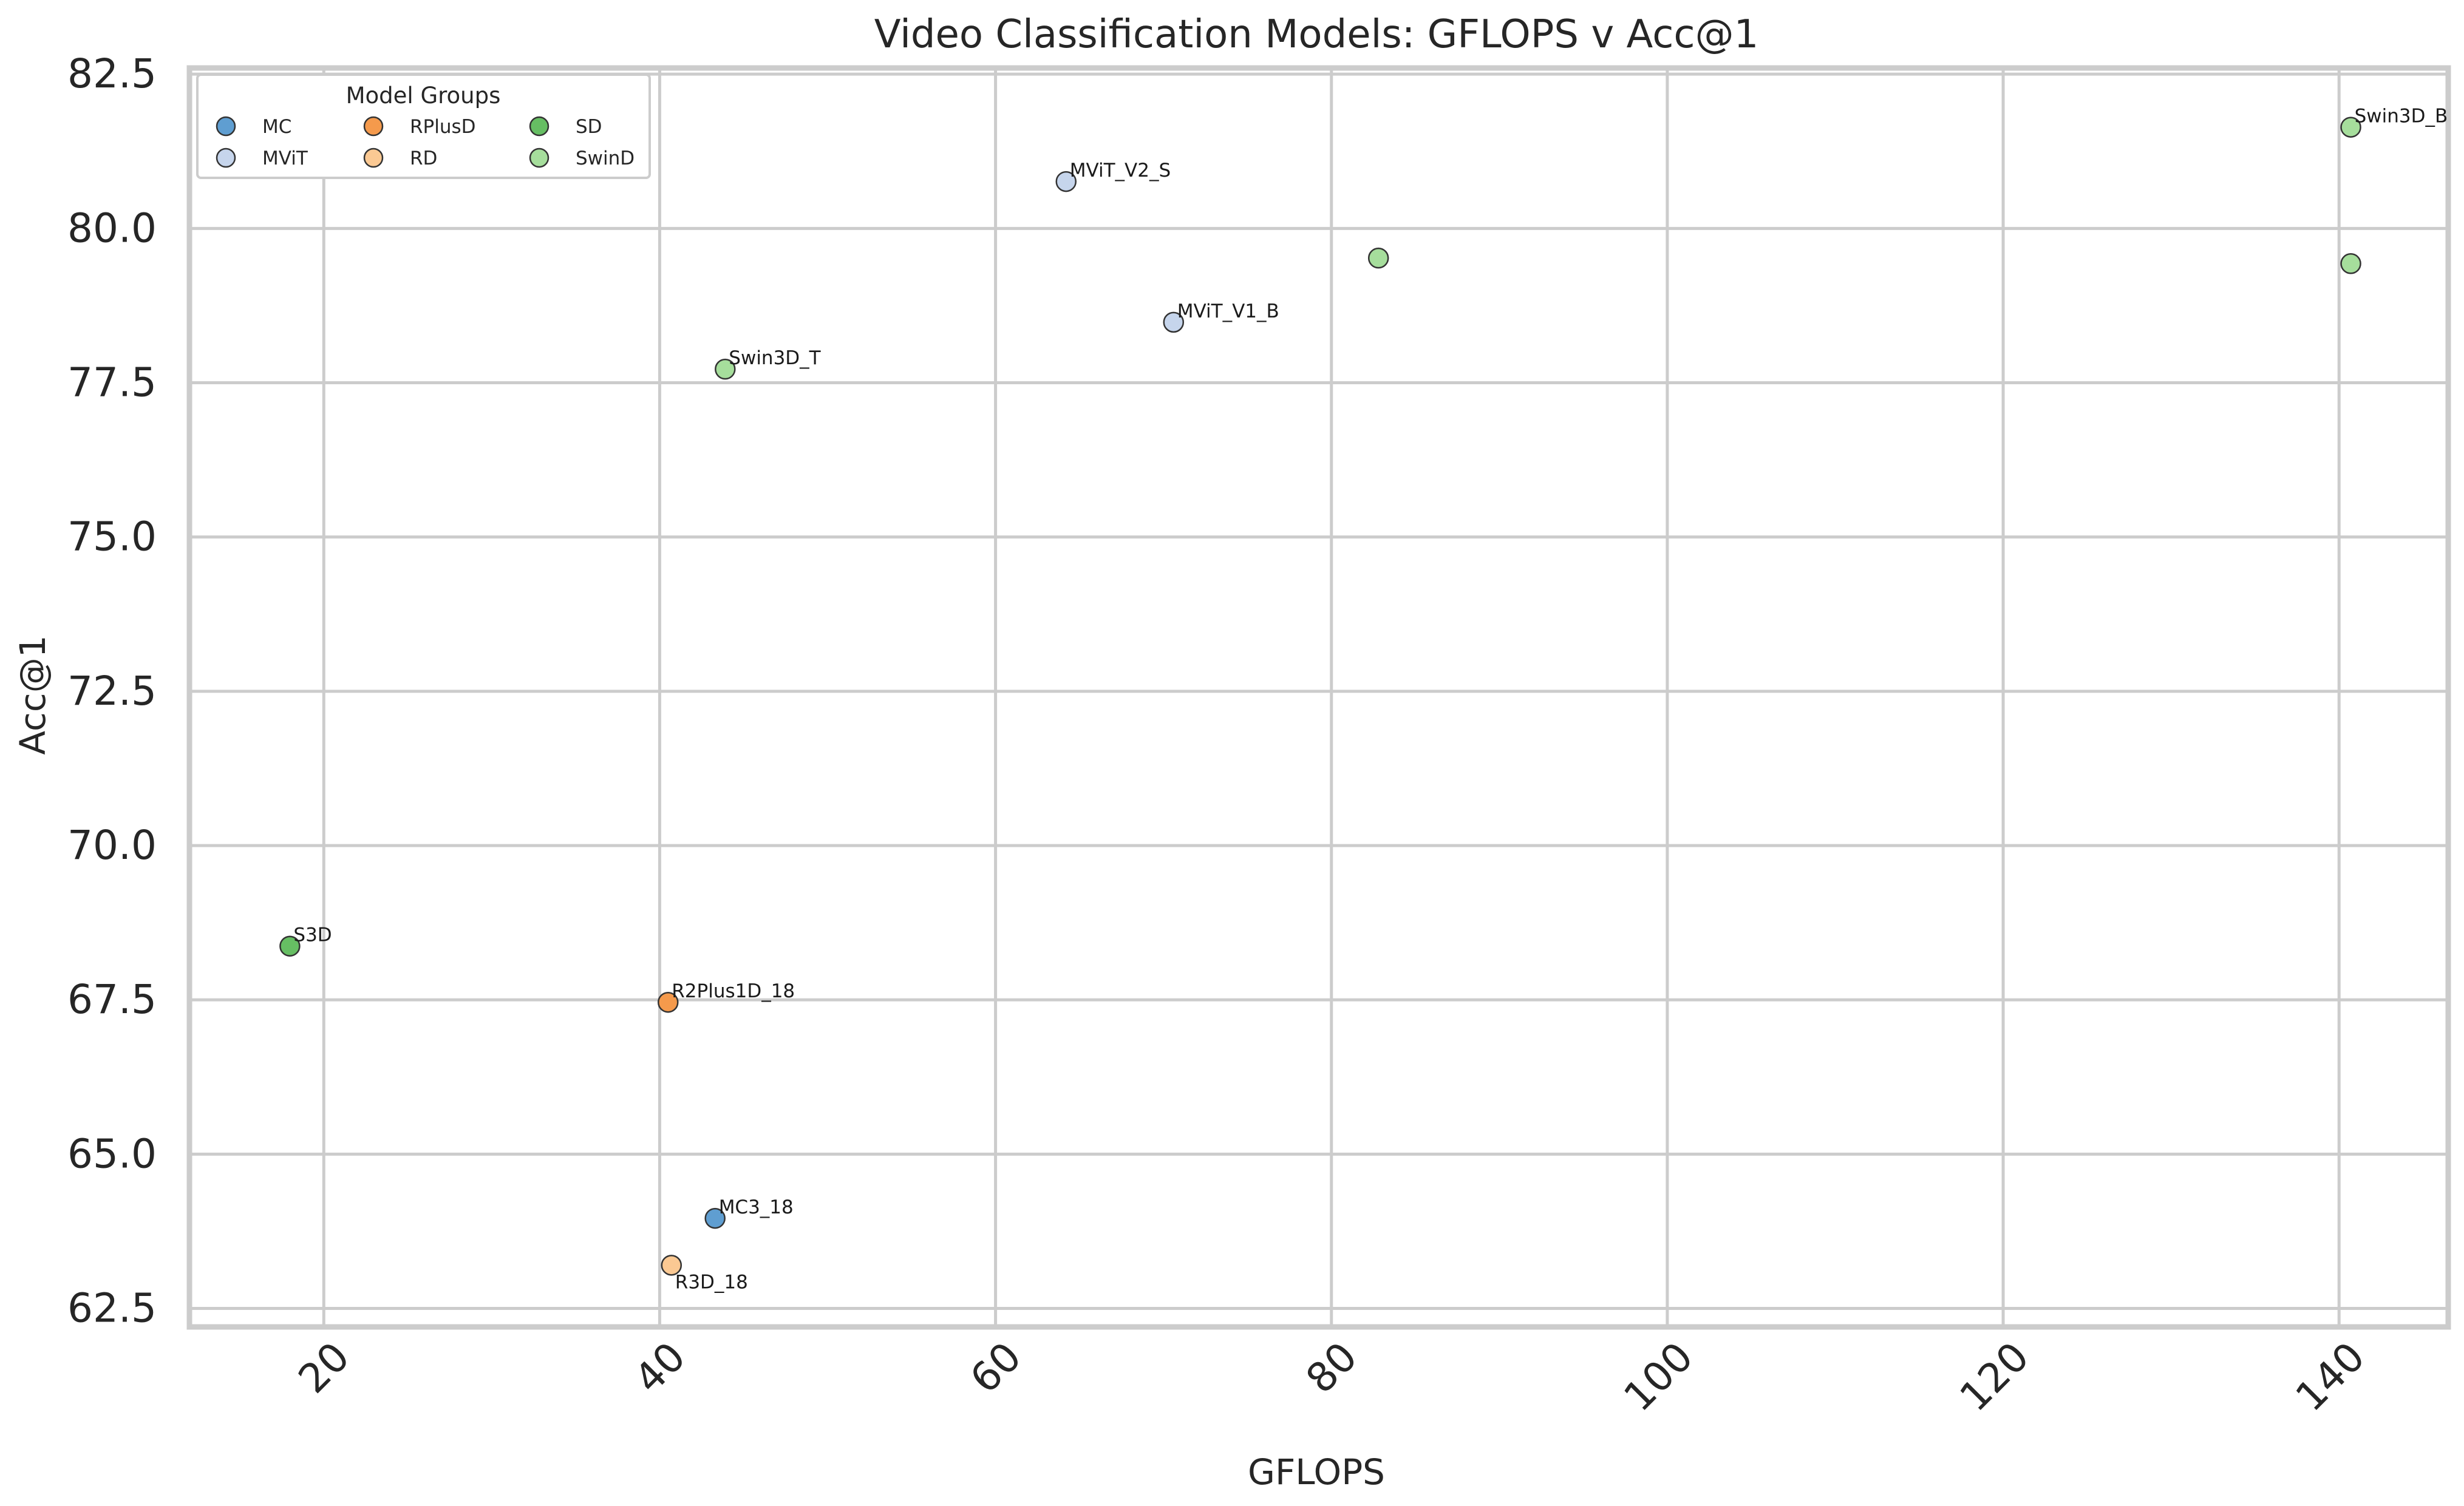  I want to click on data-point-sd, so click(290, 946).